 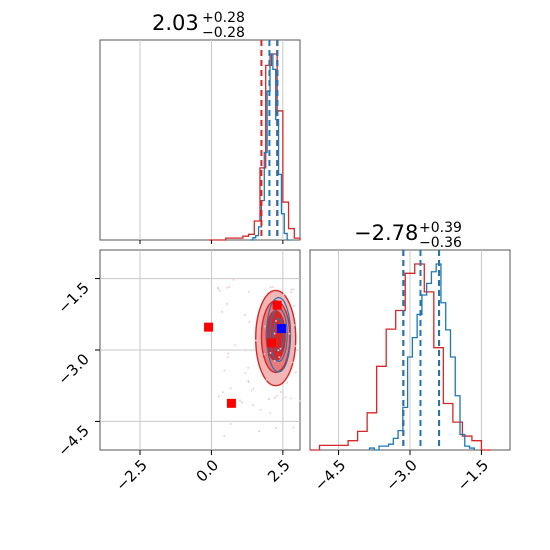 What do you see at coordinates (279, 471) in the screenshot?
I see `scatter-xtick-label-2: 2.5` at bounding box center [279, 471].